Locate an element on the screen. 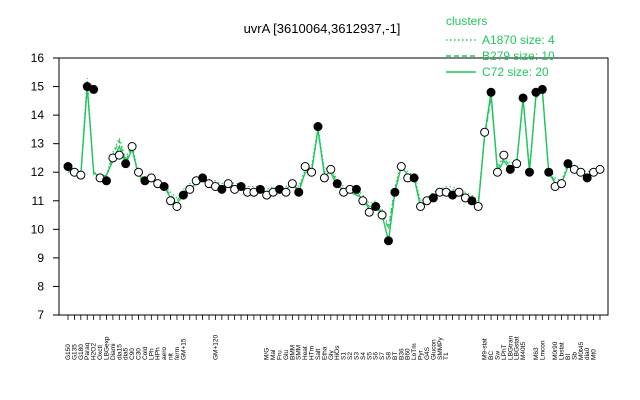 This screenshot has height=400, width=640. x-tick-label: SMM is located at coordinates (299, 352).